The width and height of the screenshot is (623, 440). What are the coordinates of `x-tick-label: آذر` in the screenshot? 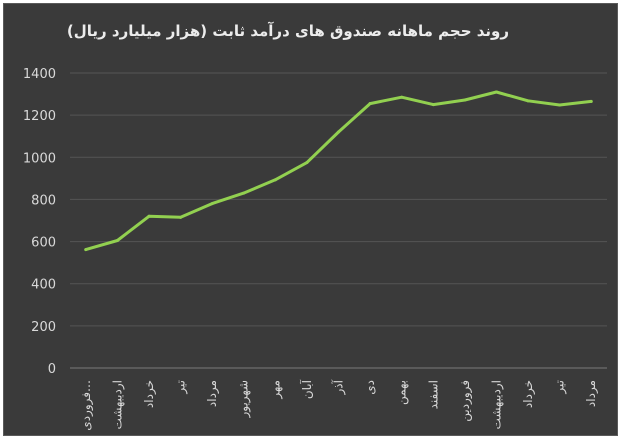 It's located at (339, 387).